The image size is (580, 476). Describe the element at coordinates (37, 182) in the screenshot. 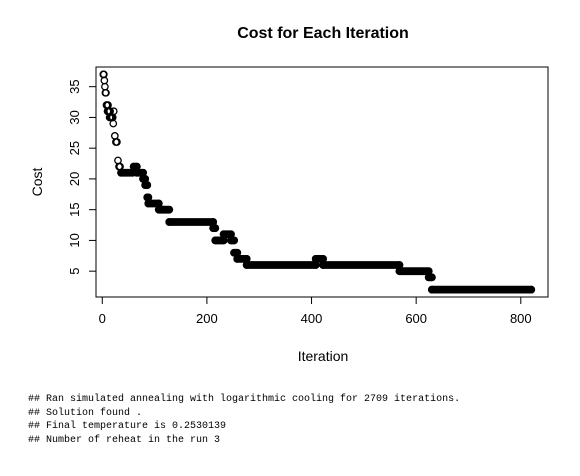

I see `y-axis-label: Cost` at that location.